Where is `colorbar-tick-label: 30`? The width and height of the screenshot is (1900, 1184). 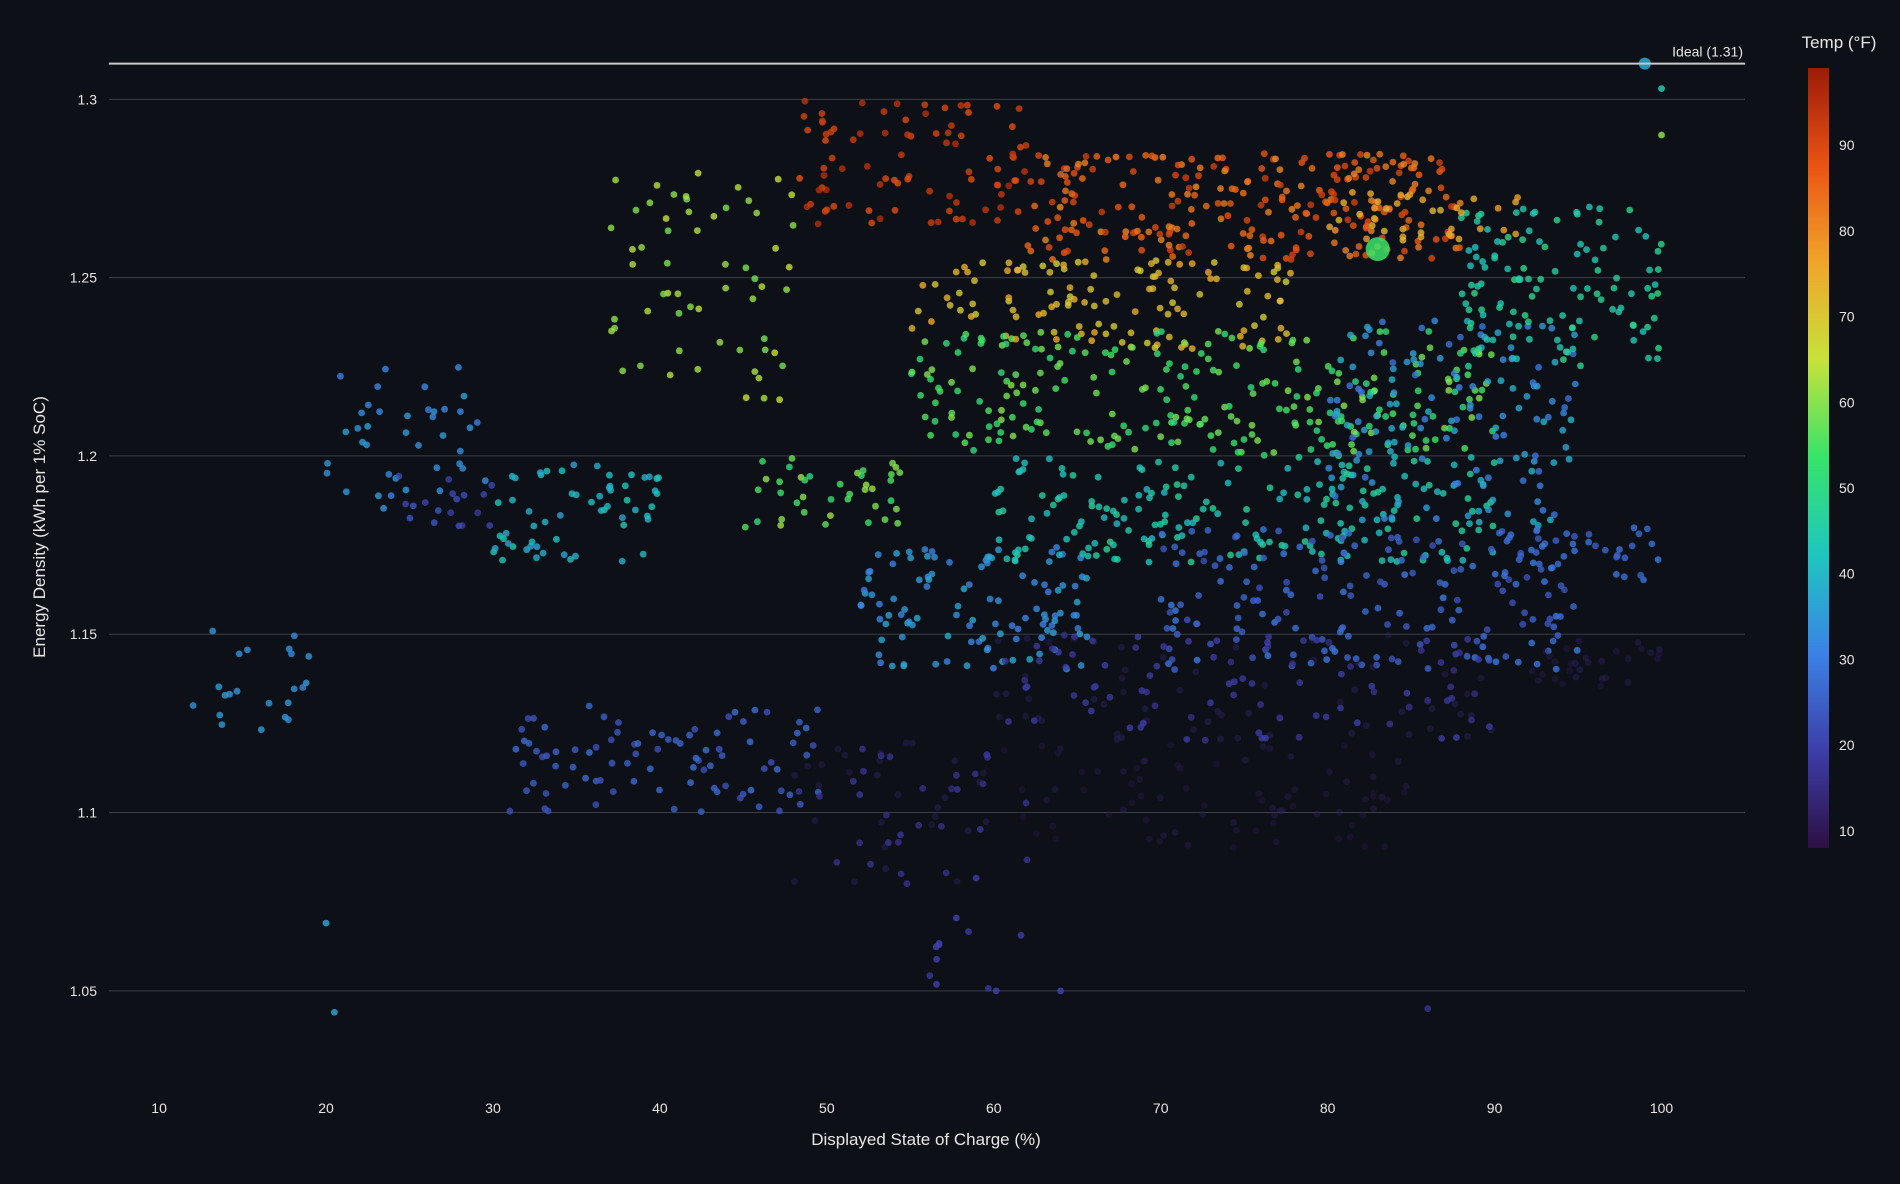 colorbar-tick-label: 30 is located at coordinates (1847, 659).